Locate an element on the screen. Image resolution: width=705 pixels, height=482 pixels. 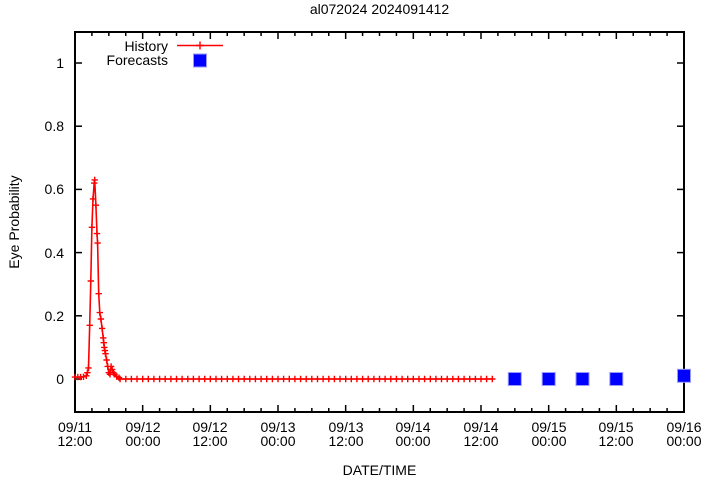
x-tick-label: 09/15 12:00 is located at coordinates (616, 434).